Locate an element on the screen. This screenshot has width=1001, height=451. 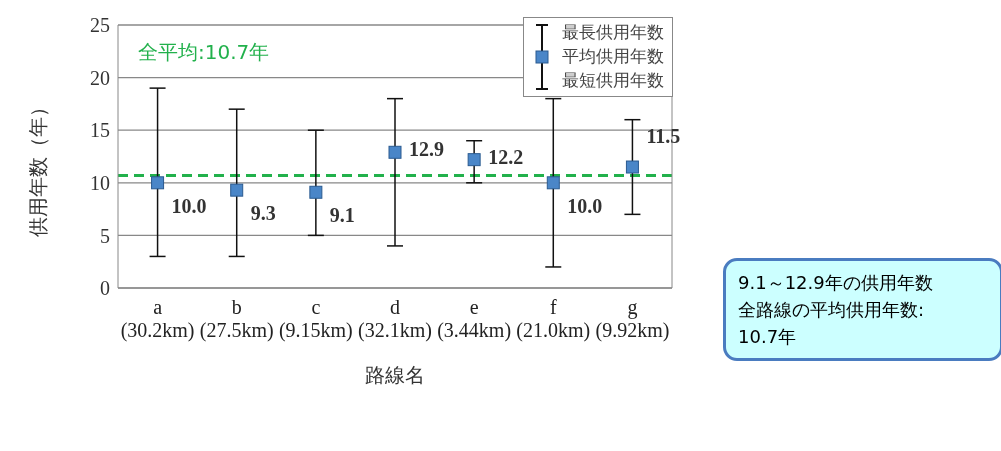
y-tick-label: 5 is located at coordinates (105, 235).